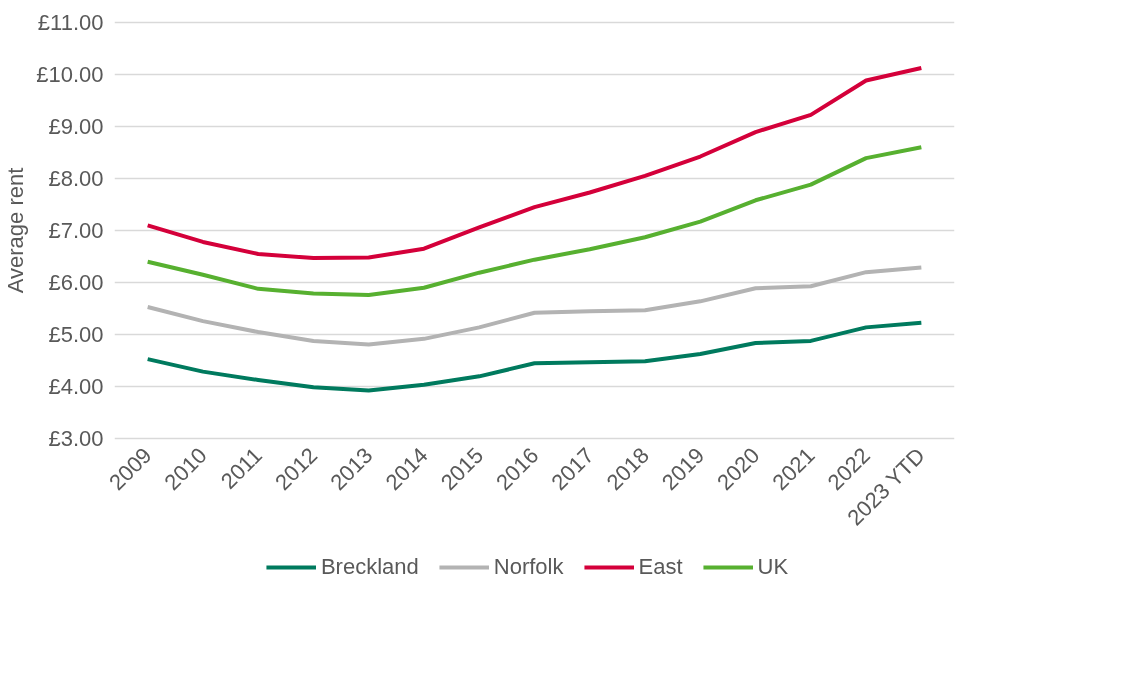 The height and width of the screenshot is (673, 1128). What do you see at coordinates (70, 74) in the screenshot?
I see `y-tick-label: £10.00` at bounding box center [70, 74].